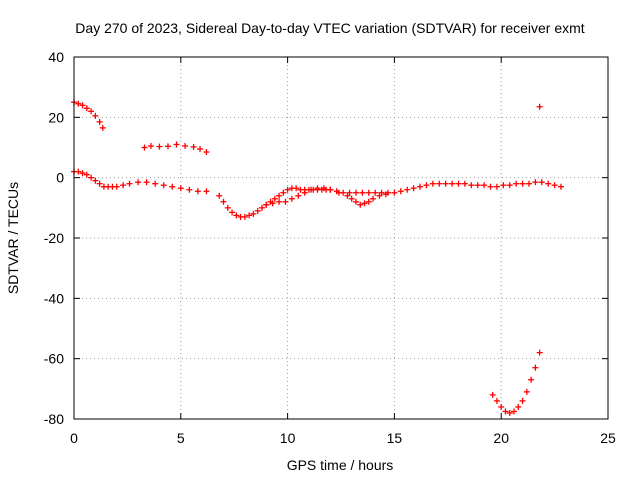 This screenshot has height=480, width=640. Describe the element at coordinates (54, 298) in the screenshot. I see `y-tick-label: -40` at that location.